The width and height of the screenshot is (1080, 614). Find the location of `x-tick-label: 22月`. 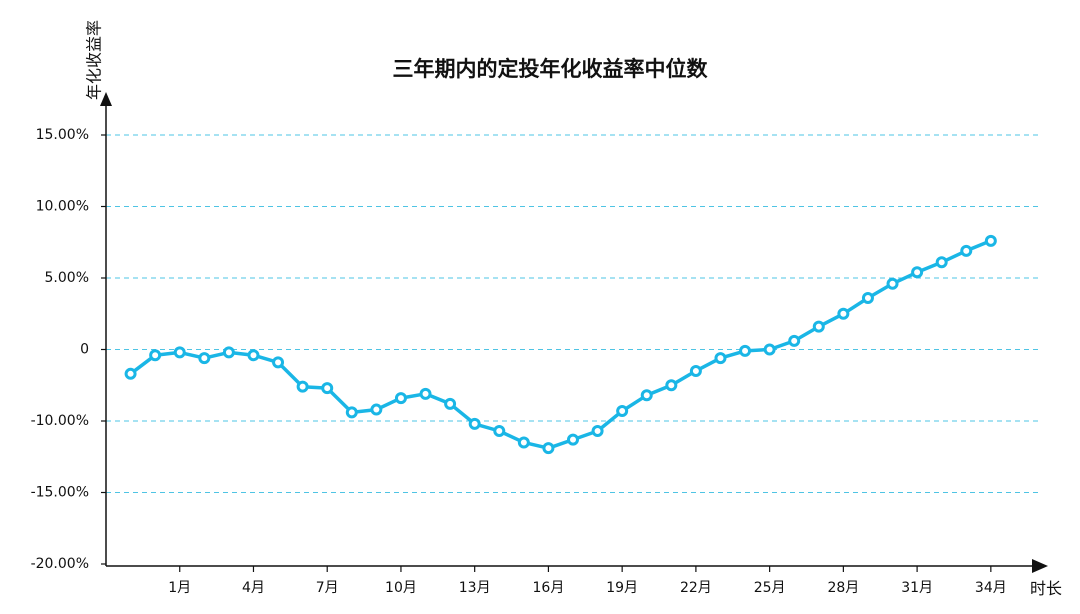

x-tick-label: 22月 is located at coordinates (696, 588).